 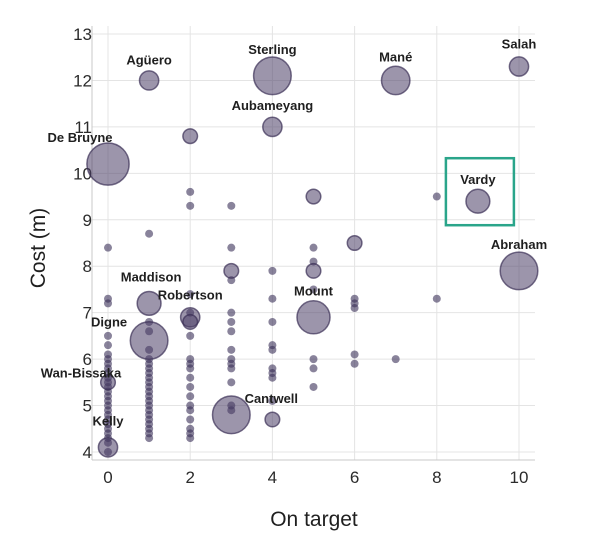 I want to click on player-label: Salah, so click(x=519, y=44).